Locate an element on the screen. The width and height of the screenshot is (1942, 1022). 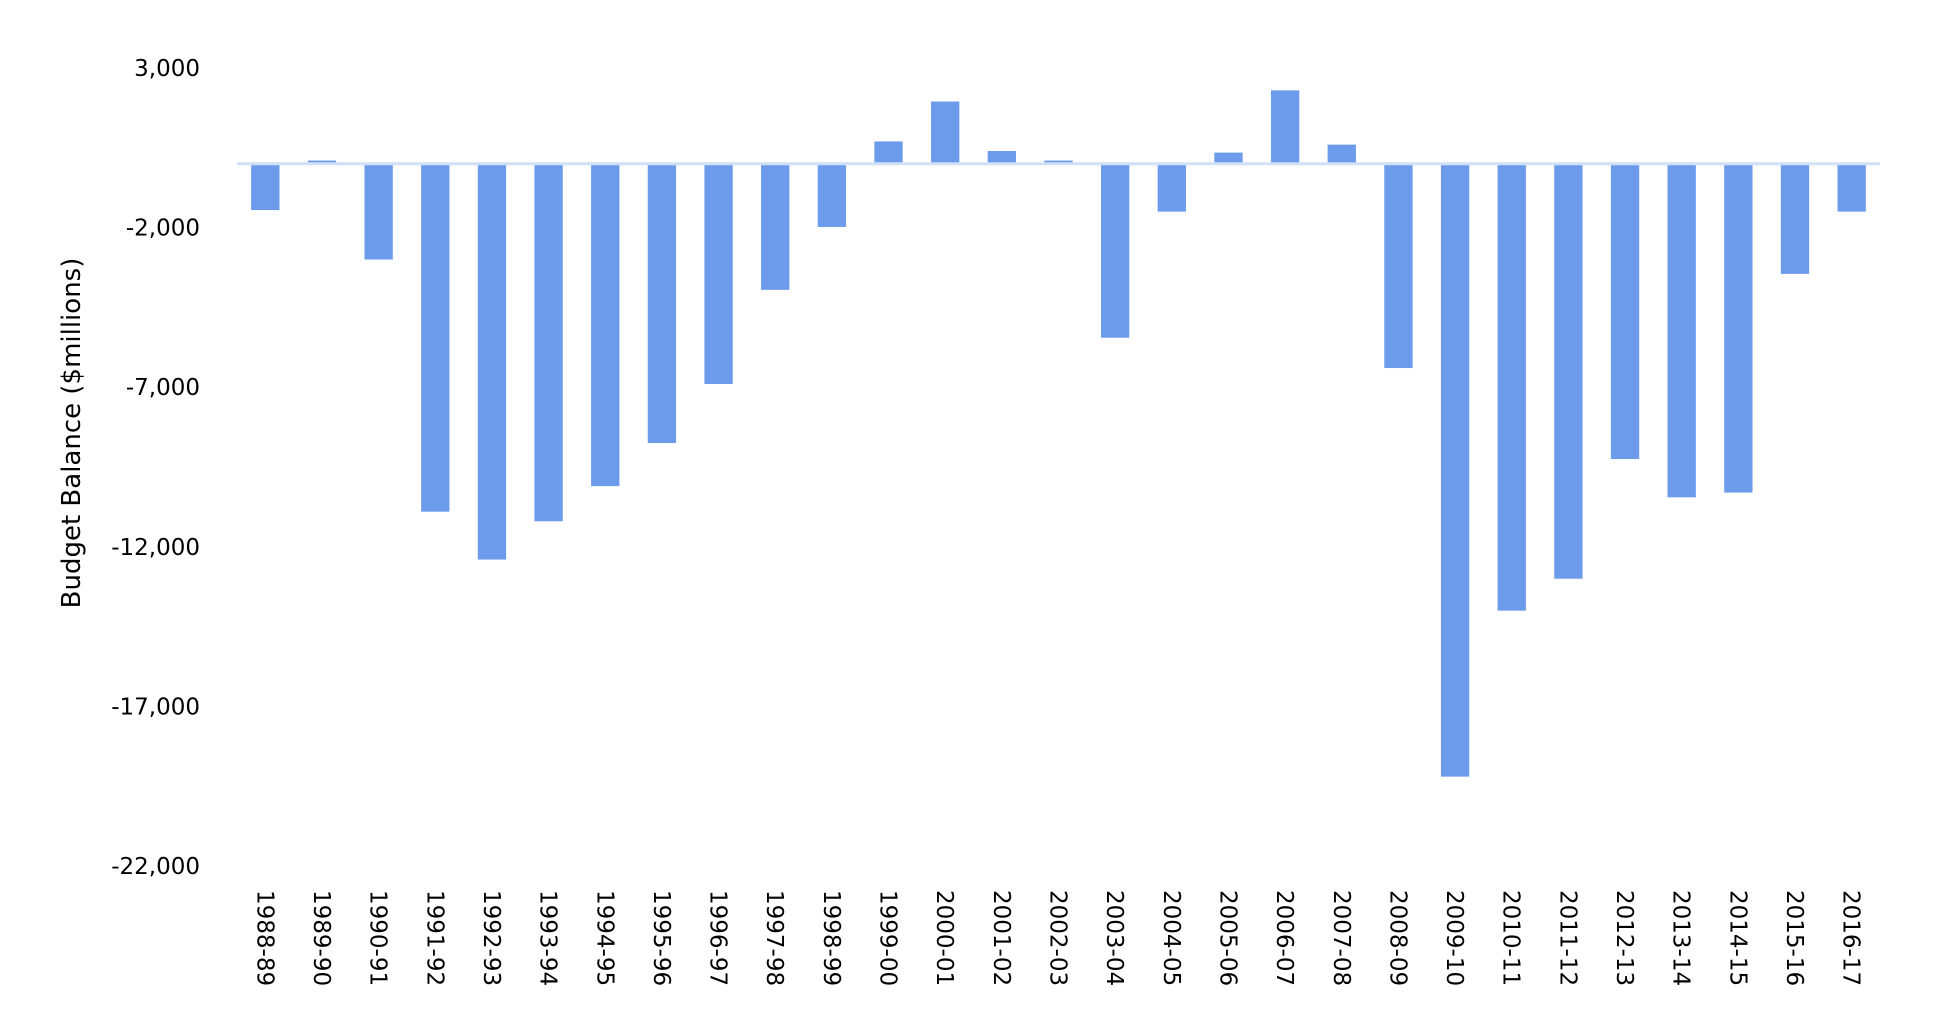
x-tick-label: 2011-12 is located at coordinates (1567, 938).